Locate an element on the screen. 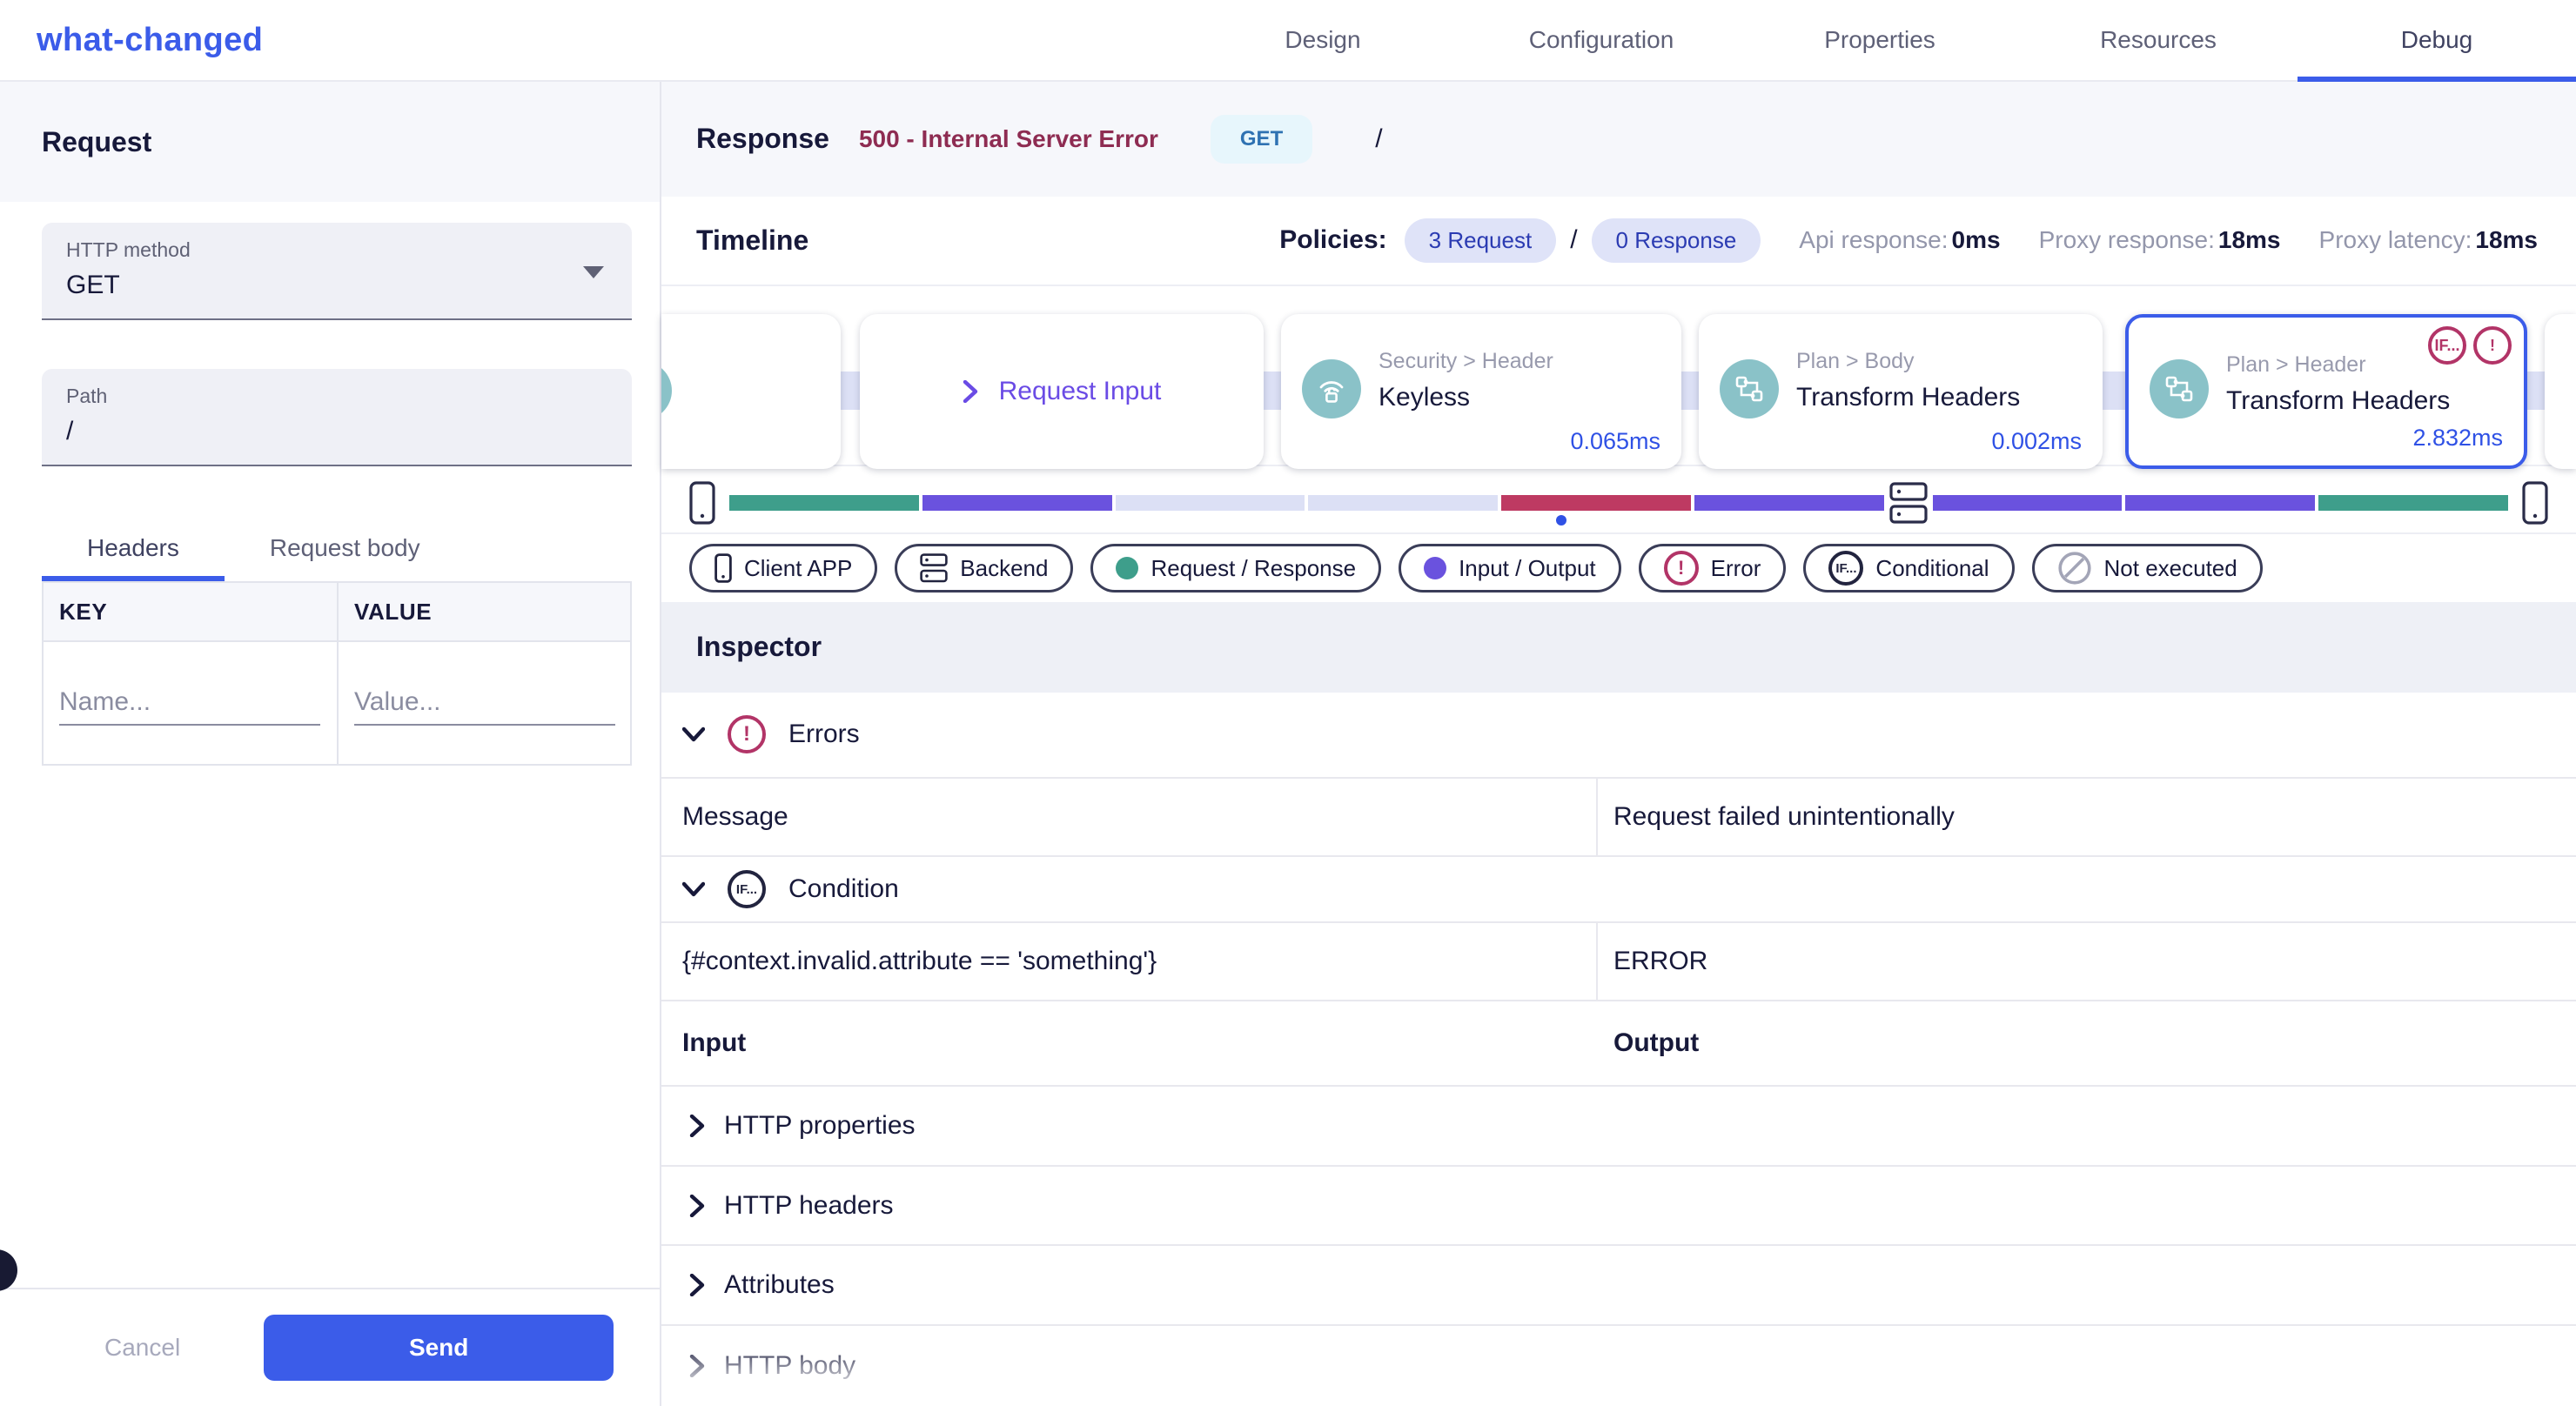  response-policies-chip: 0 Response is located at coordinates (1676, 240).